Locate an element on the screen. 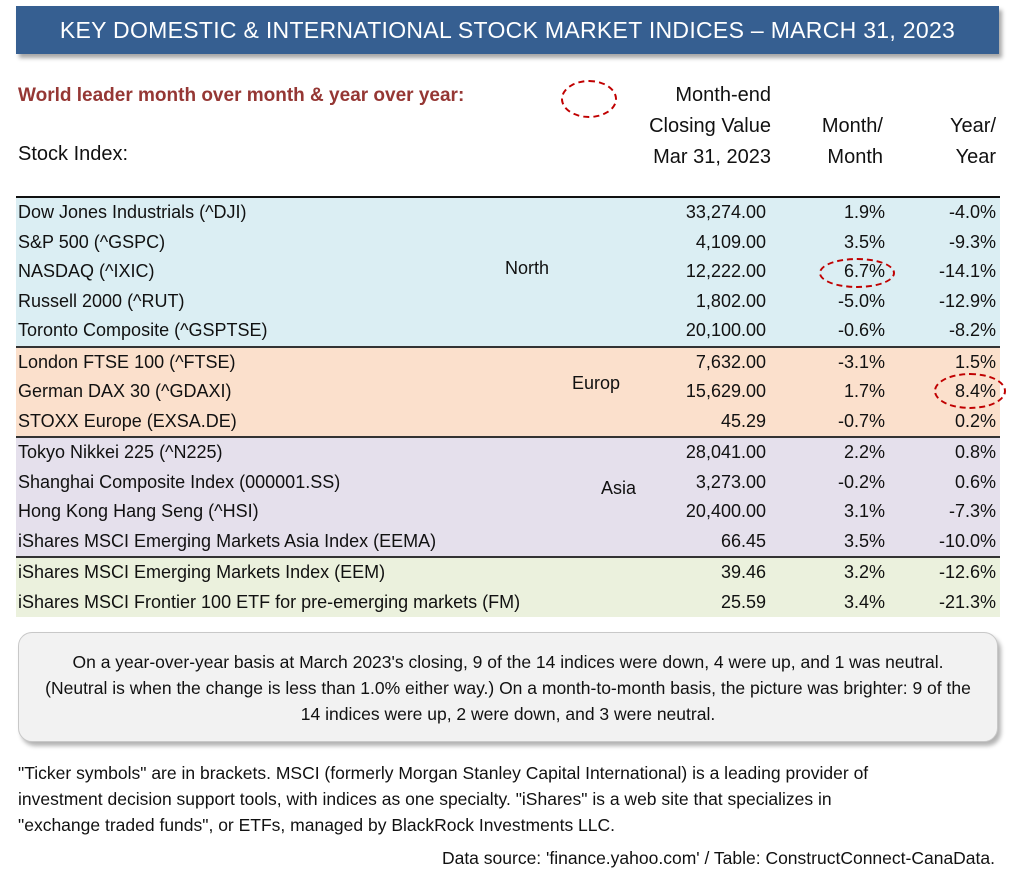 The image size is (1023, 879). month-over-month-change: 1.7% is located at coordinates (864, 391).